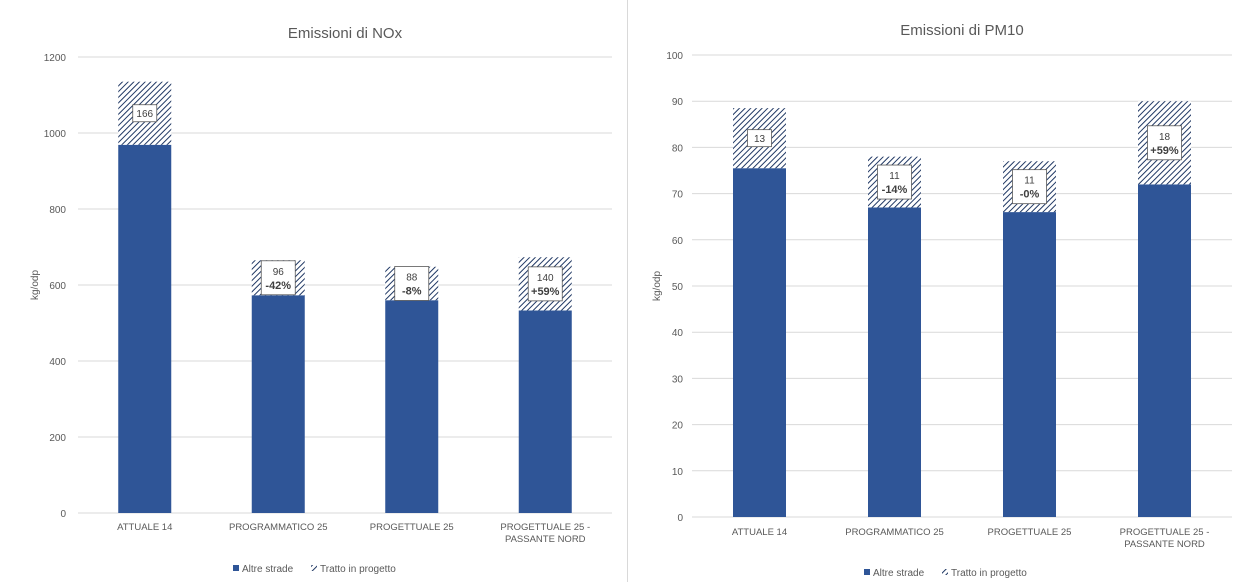  I want to click on y-tick-label: 100, so click(674, 56).